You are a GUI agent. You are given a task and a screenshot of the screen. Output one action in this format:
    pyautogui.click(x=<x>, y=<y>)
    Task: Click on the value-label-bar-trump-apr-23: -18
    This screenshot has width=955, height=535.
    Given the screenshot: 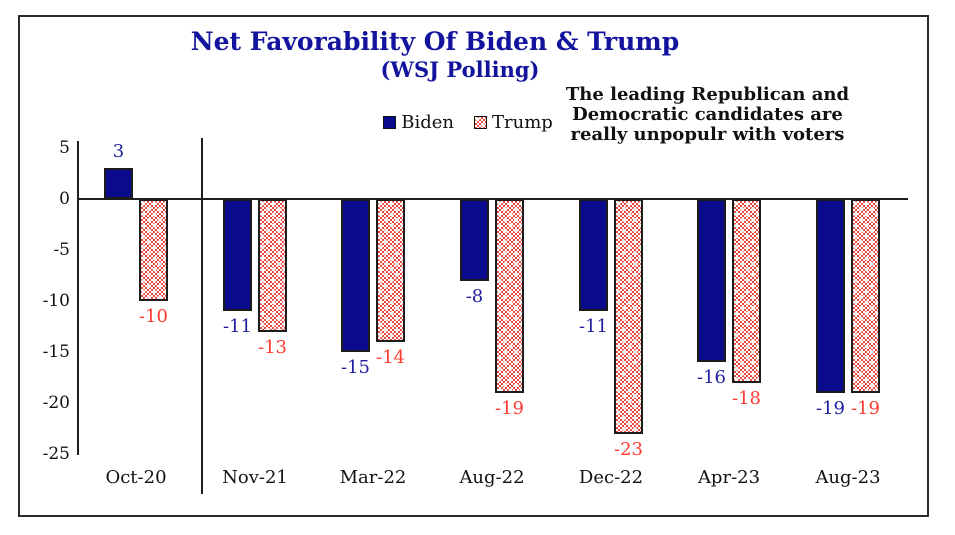 What is the action you would take?
    pyautogui.click(x=746, y=398)
    